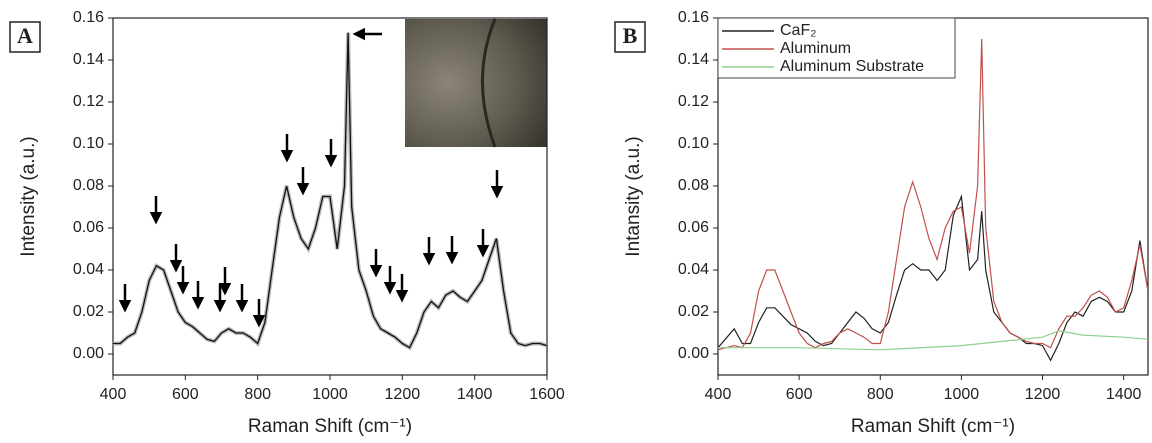 This screenshot has height=443, width=1152. What do you see at coordinates (852, 66) in the screenshot?
I see `legend-label: Aluminum Substrate` at bounding box center [852, 66].